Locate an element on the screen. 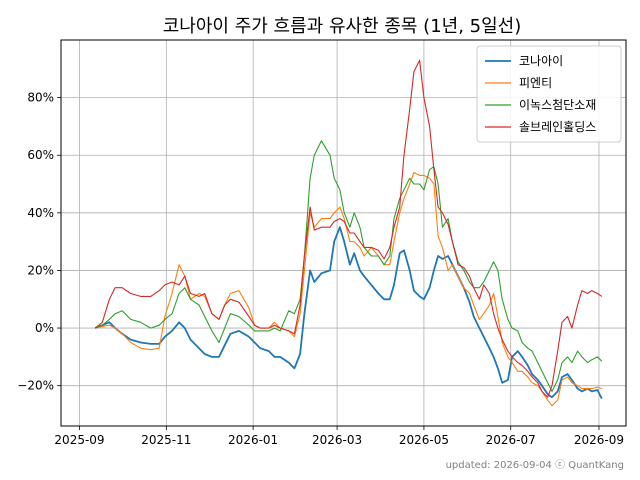 This screenshot has width=640, height=480. y-tick-label: 60% is located at coordinates (40, 155).